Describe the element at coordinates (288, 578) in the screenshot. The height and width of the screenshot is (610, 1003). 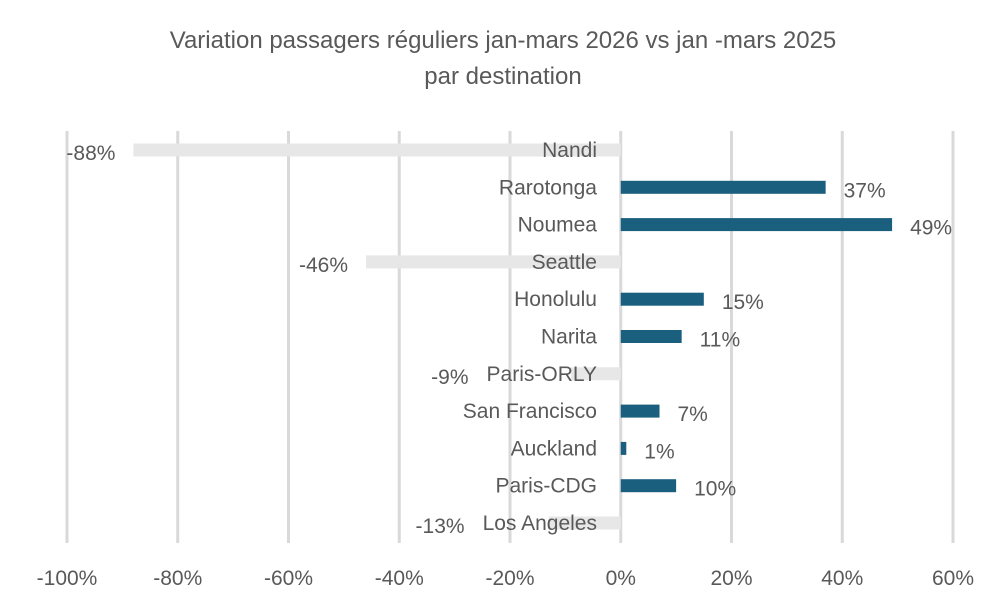
I see `x-tick-label: -60%` at that location.